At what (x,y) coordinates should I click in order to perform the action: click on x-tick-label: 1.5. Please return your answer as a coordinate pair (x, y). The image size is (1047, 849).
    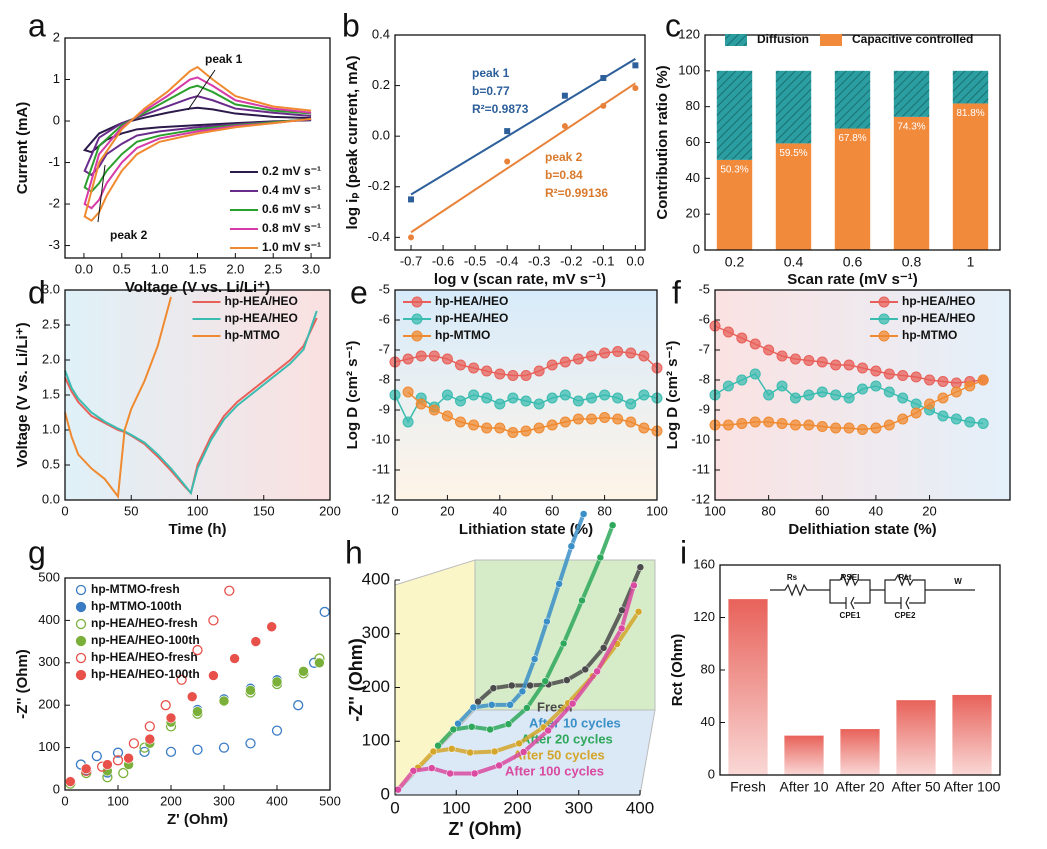
    Looking at the image, I should click on (197, 268).